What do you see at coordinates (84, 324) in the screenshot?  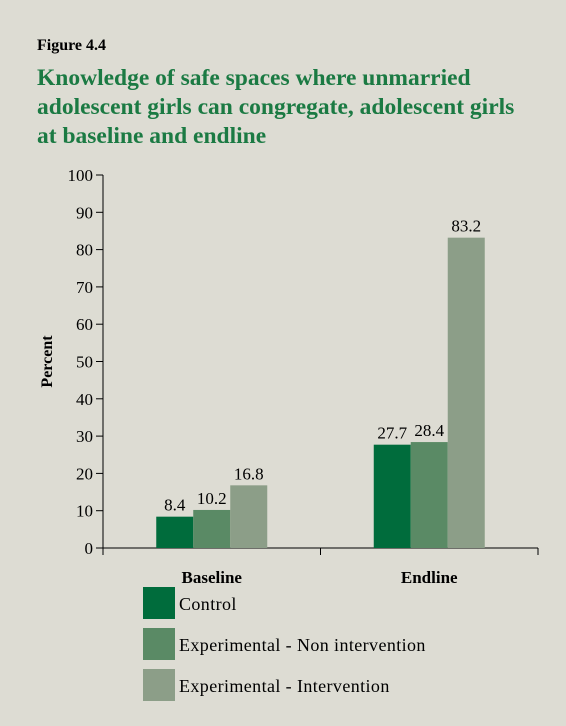 I see `y-tick-label: 60` at bounding box center [84, 324].